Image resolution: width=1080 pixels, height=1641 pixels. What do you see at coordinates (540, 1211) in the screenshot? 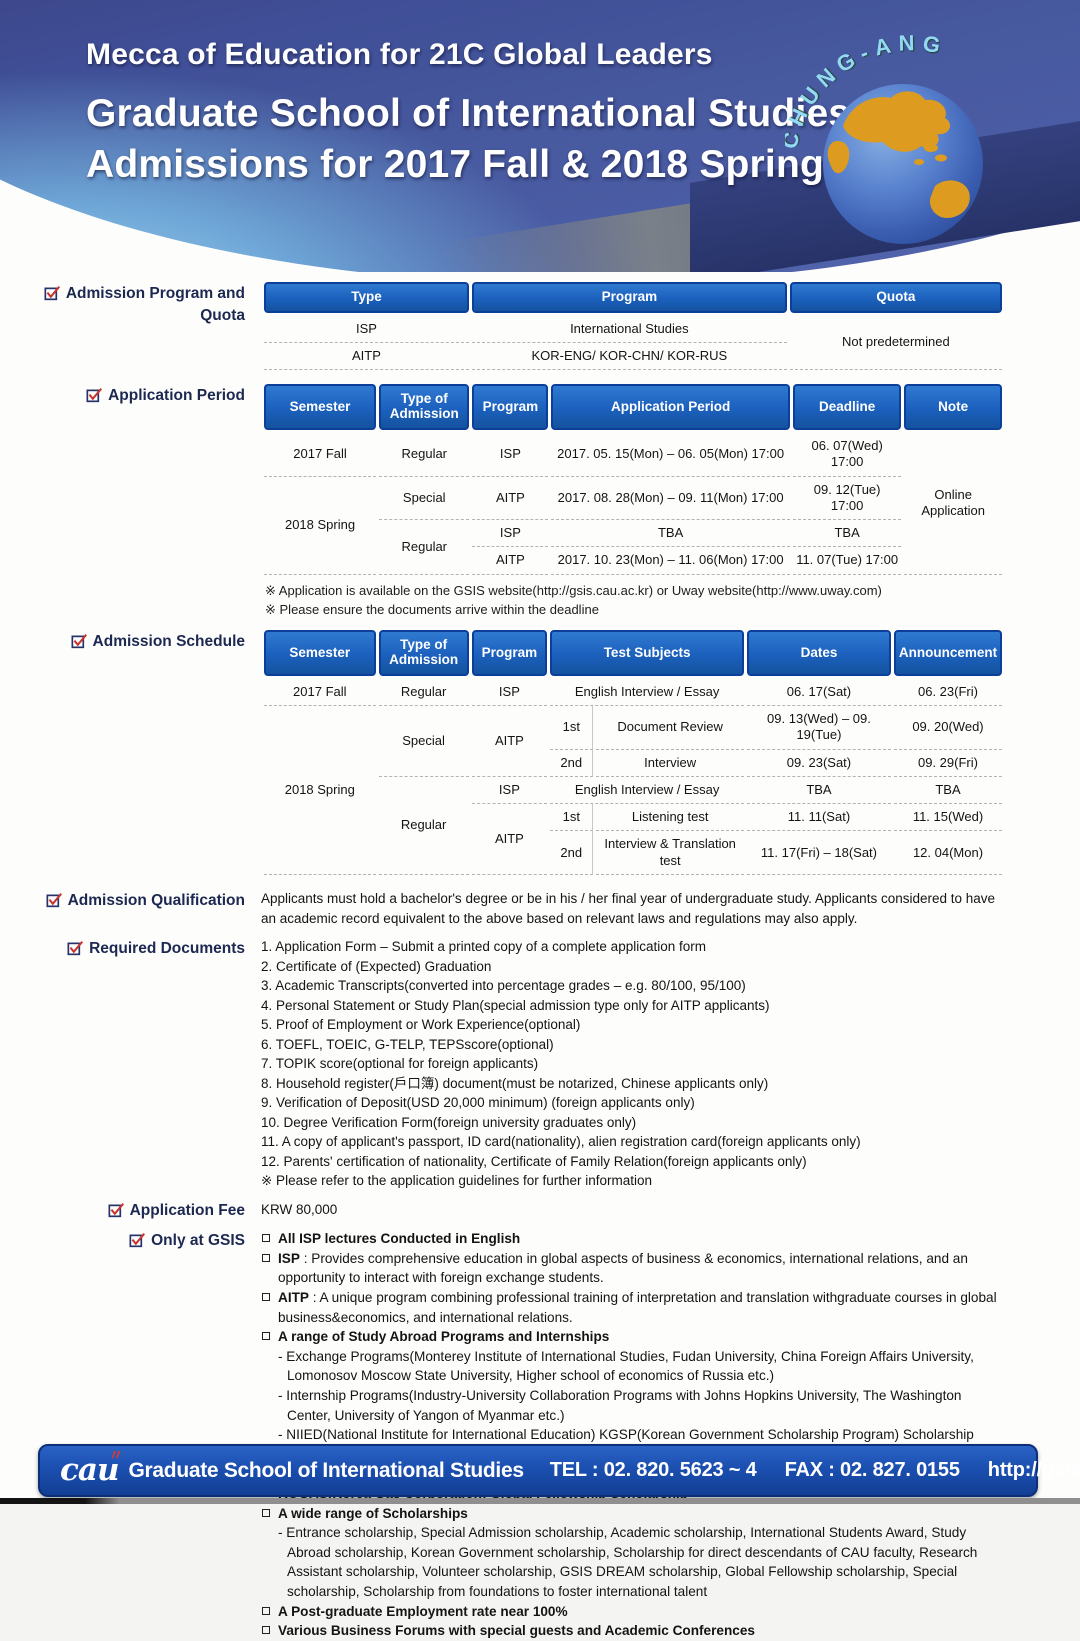
I see `section-application-fee: Application Fee KRW 80,000` at bounding box center [540, 1211].